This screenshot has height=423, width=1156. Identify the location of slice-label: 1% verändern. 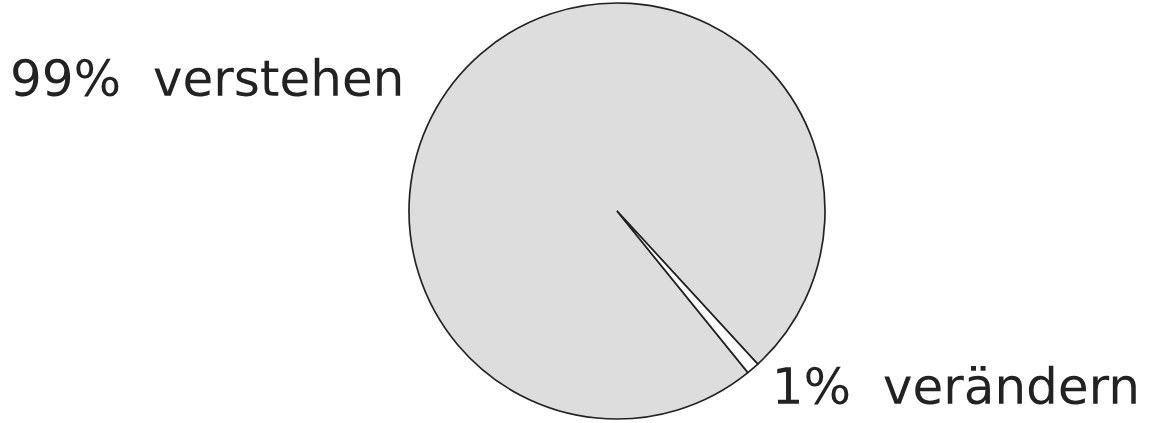
(956, 385).